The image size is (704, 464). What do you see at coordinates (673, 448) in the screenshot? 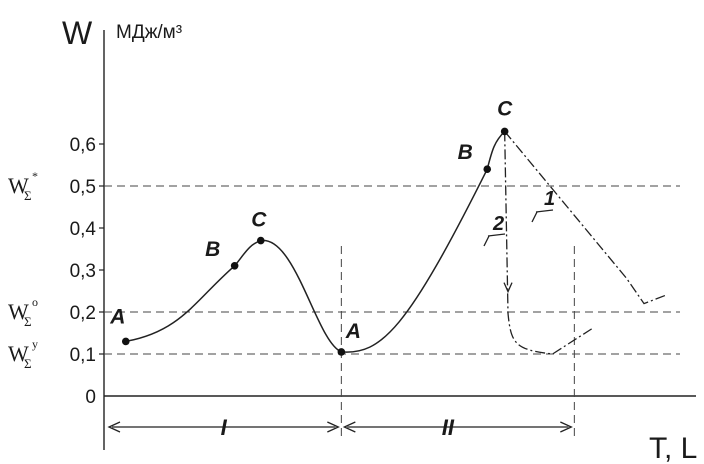
I see `x-axis-title: T, L` at bounding box center [673, 448].